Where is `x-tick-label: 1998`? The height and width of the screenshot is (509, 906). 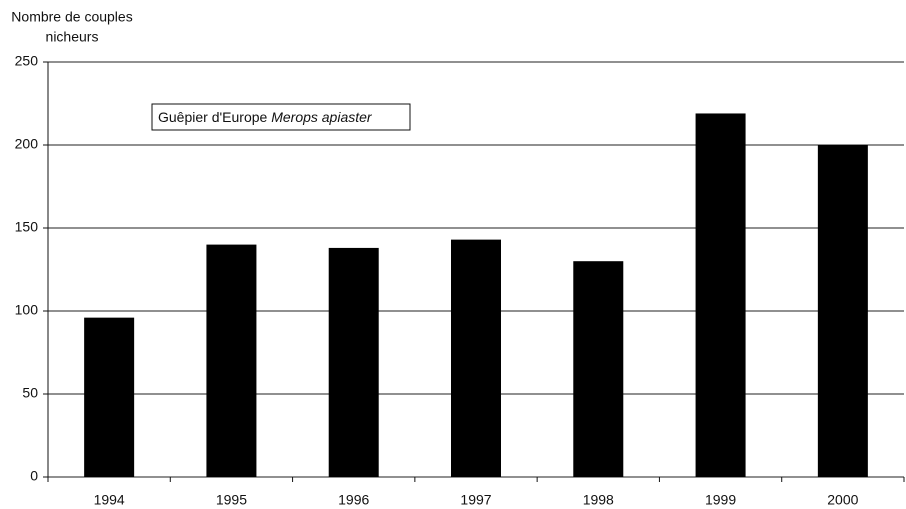
x-tick-label: 1998 is located at coordinates (598, 500).